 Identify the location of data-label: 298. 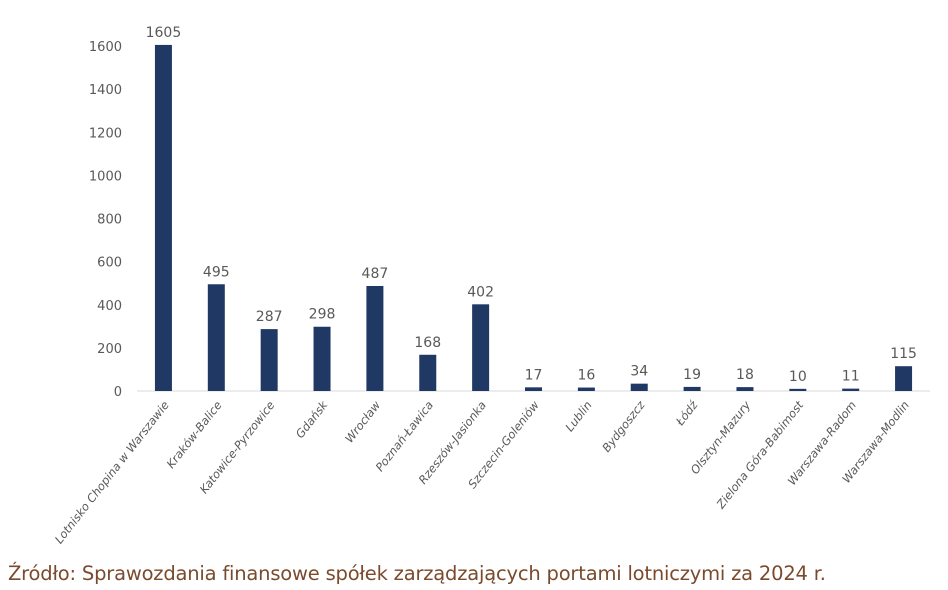
(322, 315).